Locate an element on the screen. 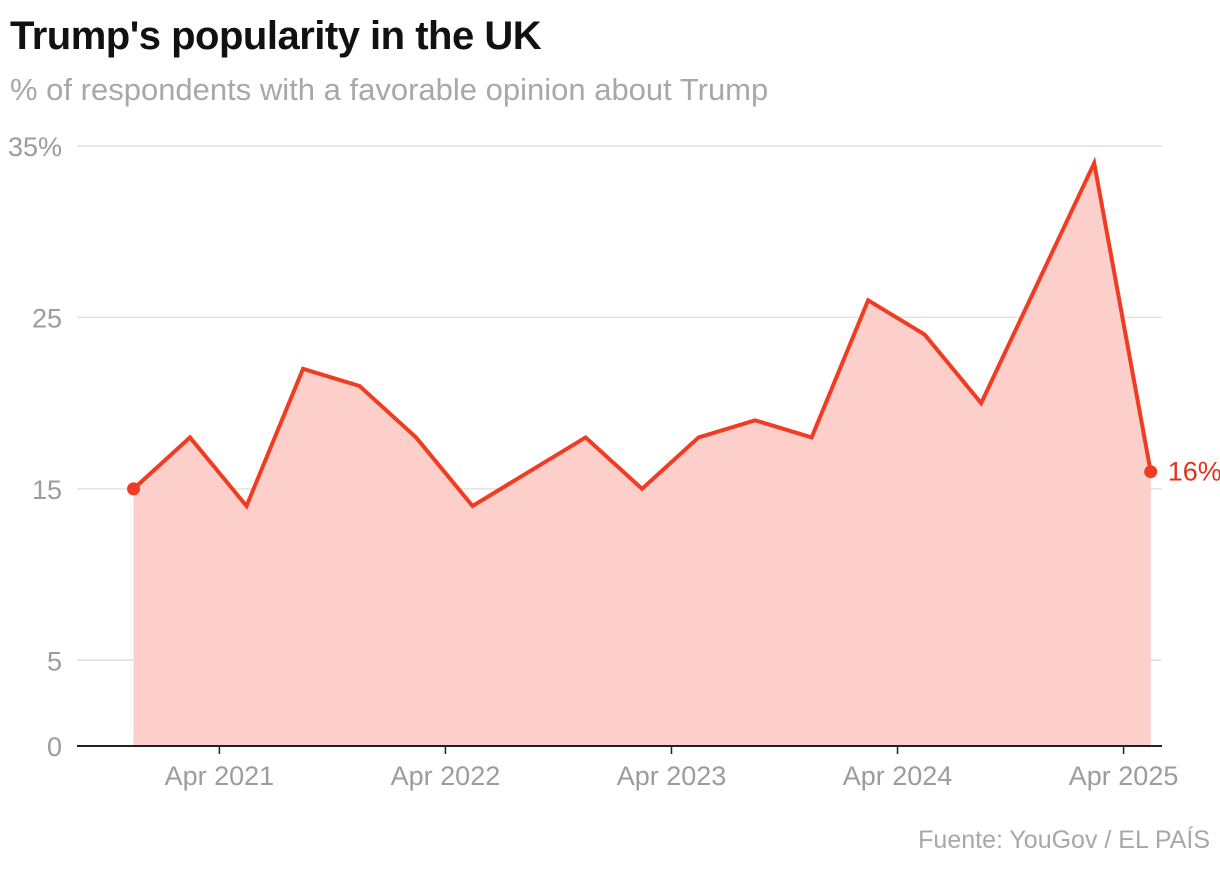 This screenshot has height=872, width=1220. chart-title: Trump's popularity in the UK is located at coordinates (276, 36).